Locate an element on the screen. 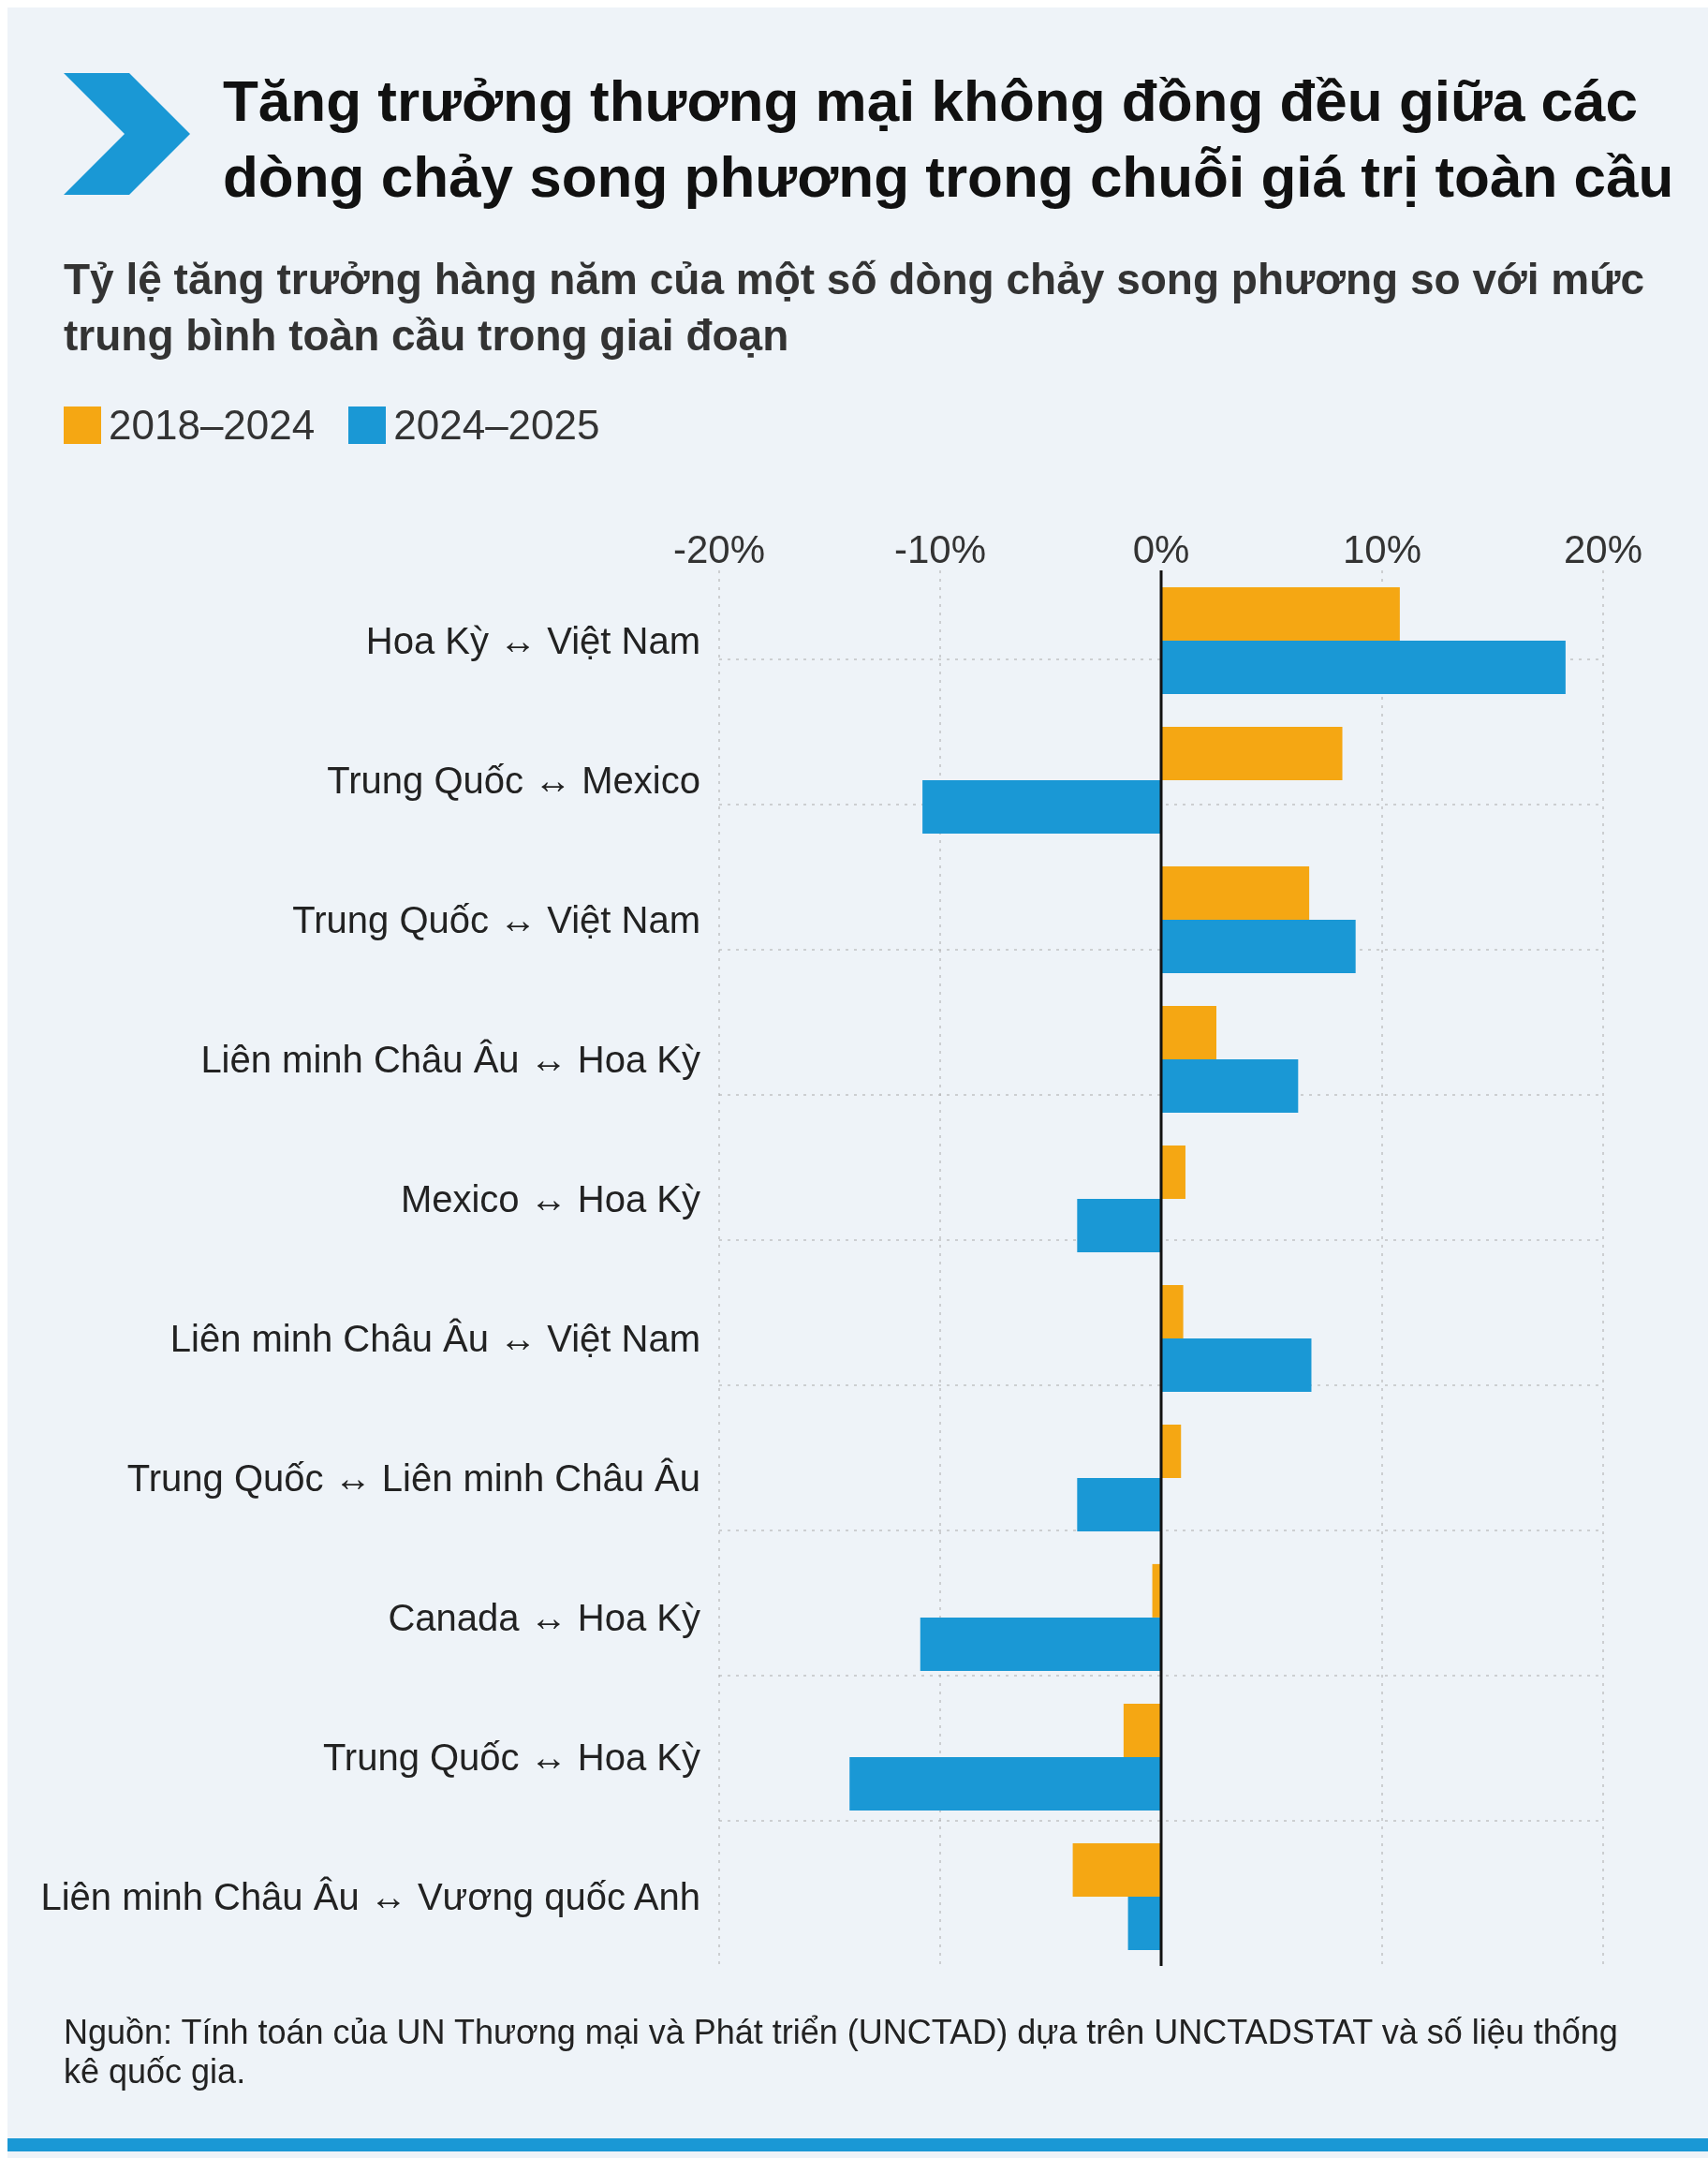  chart-title: Tăng trưởng thương mại không đồng đều giữa các dòng chảy song phương trong chuỗi giá trị toàn cầu is located at coordinates (949, 139).